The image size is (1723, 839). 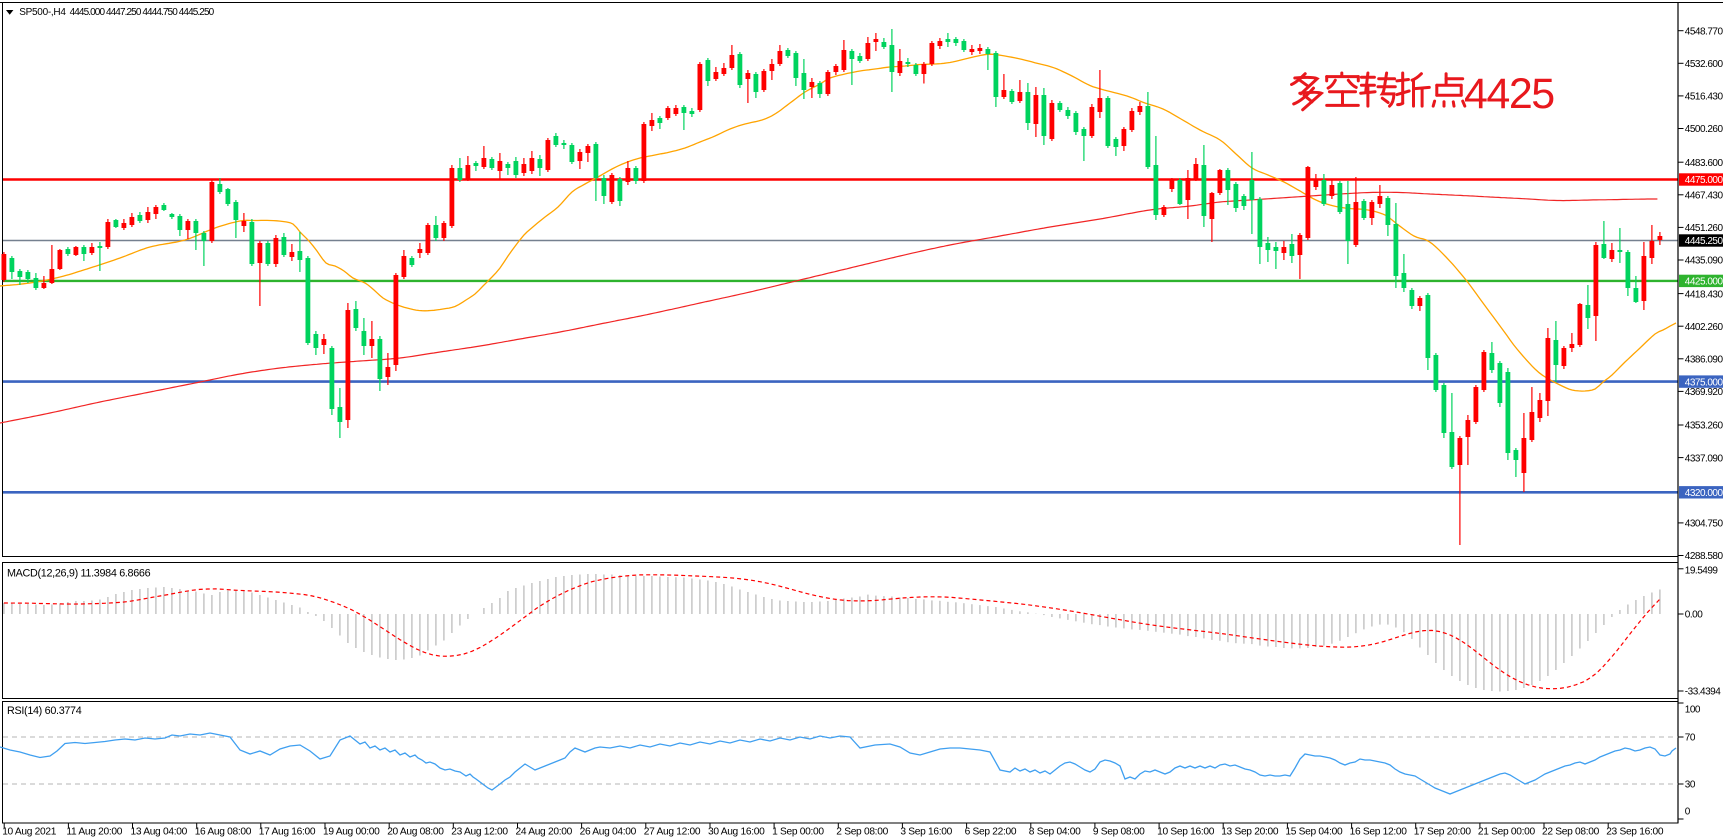 I want to click on svg-text: 4548.770, so click(x=1704, y=31).